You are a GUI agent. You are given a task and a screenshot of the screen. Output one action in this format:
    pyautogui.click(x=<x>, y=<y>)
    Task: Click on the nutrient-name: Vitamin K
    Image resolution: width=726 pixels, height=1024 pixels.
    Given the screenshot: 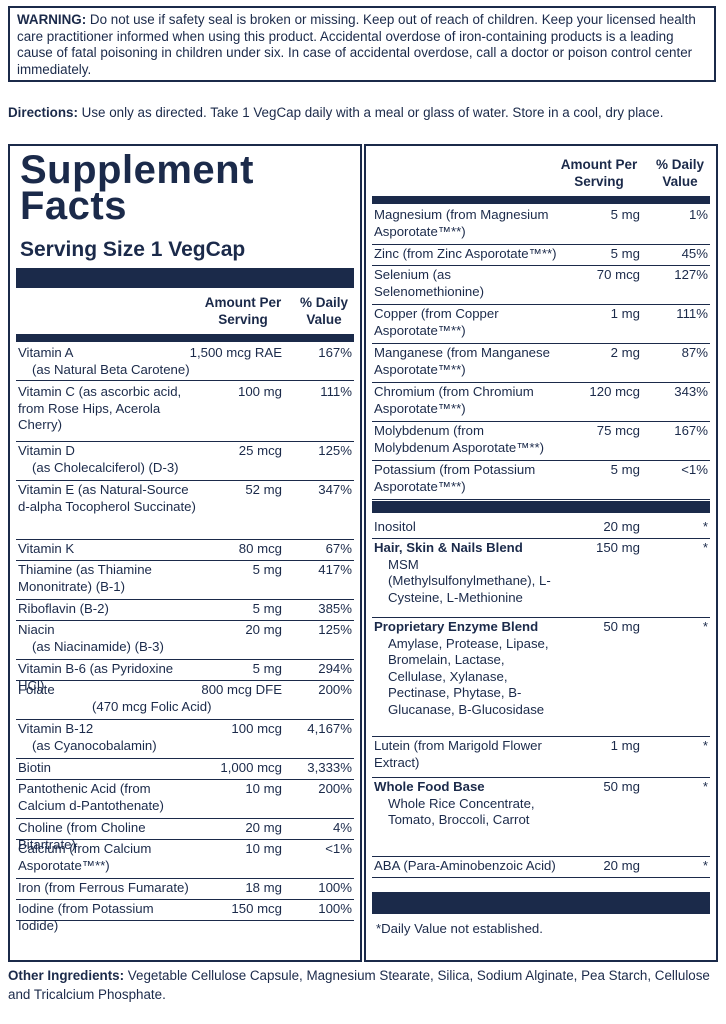 What is the action you would take?
    pyautogui.click(x=107, y=549)
    